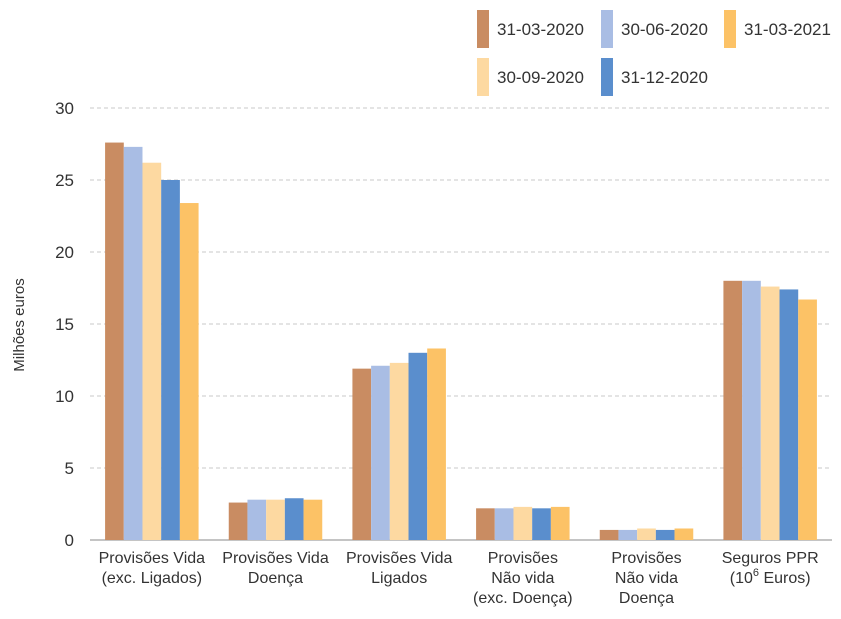  What do you see at coordinates (540, 29) in the screenshot?
I see `legend-label: 31-03-2020` at bounding box center [540, 29].